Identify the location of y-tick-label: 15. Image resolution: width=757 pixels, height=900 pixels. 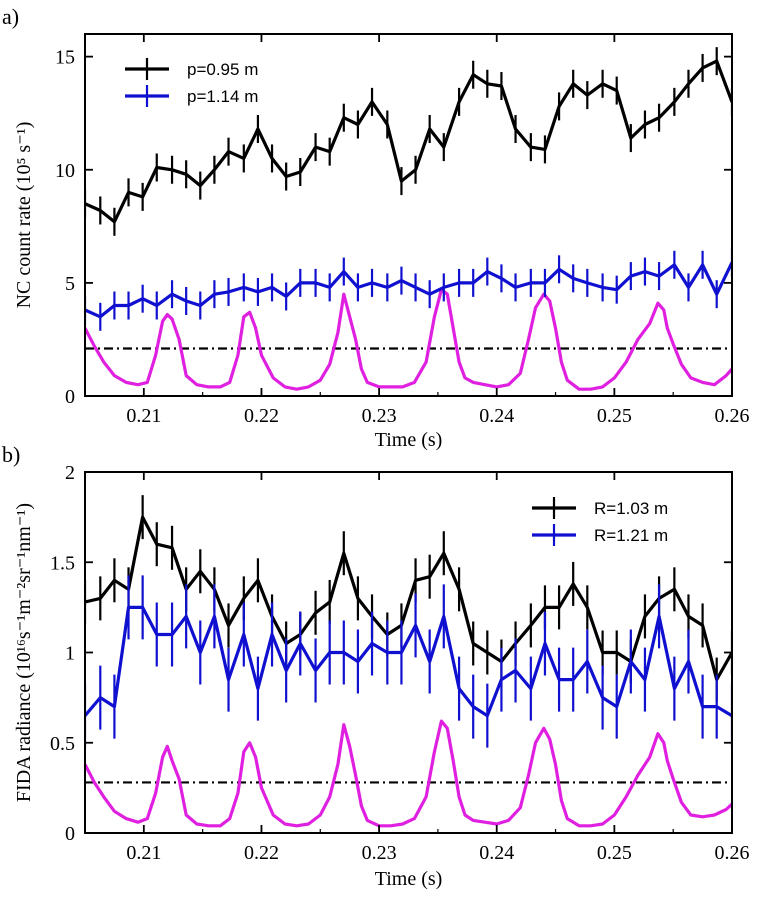
(65, 58).